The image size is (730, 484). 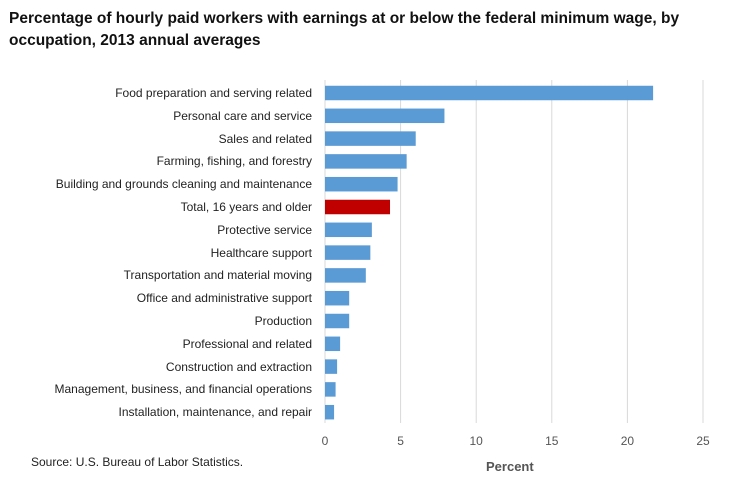 I want to click on category-label: Professional and related, so click(x=247, y=343).